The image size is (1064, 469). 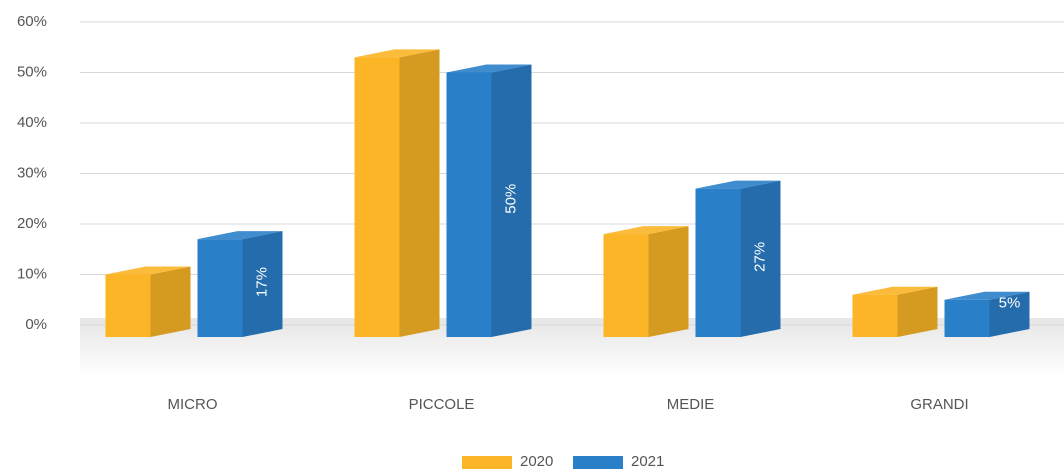 What do you see at coordinates (536, 461) in the screenshot?
I see `legend-label: 2020` at bounding box center [536, 461].